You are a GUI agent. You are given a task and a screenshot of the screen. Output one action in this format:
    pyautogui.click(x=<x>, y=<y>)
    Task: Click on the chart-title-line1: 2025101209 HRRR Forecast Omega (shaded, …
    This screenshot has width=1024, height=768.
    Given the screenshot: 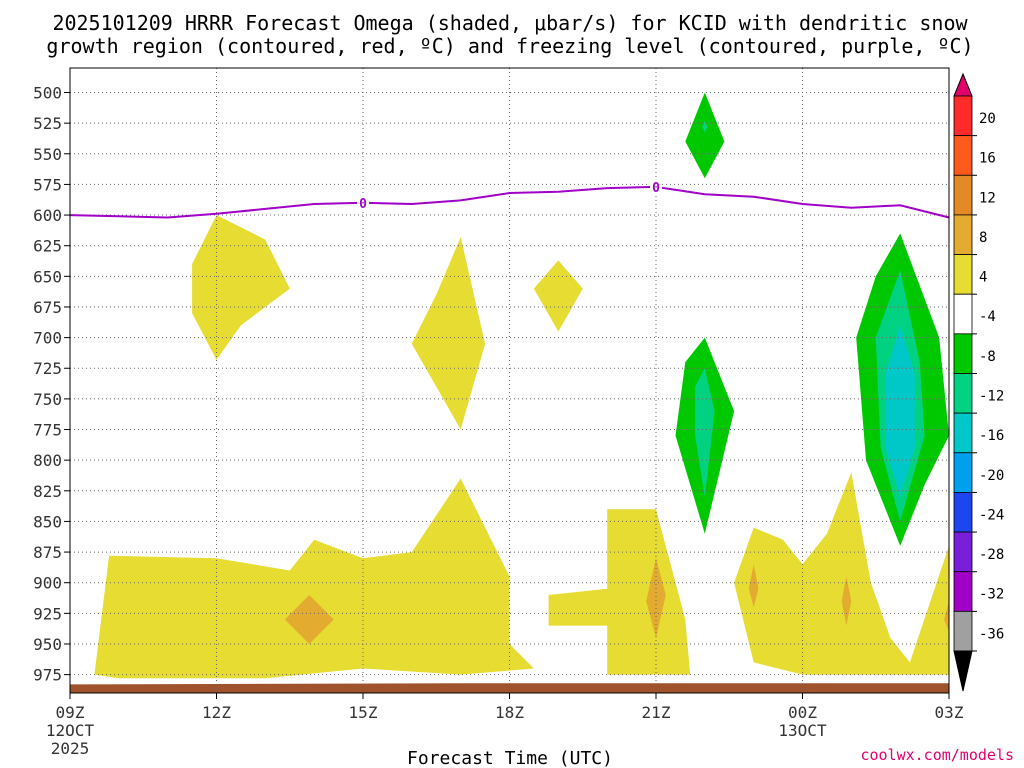 What is the action you would take?
    pyautogui.click(x=510, y=23)
    